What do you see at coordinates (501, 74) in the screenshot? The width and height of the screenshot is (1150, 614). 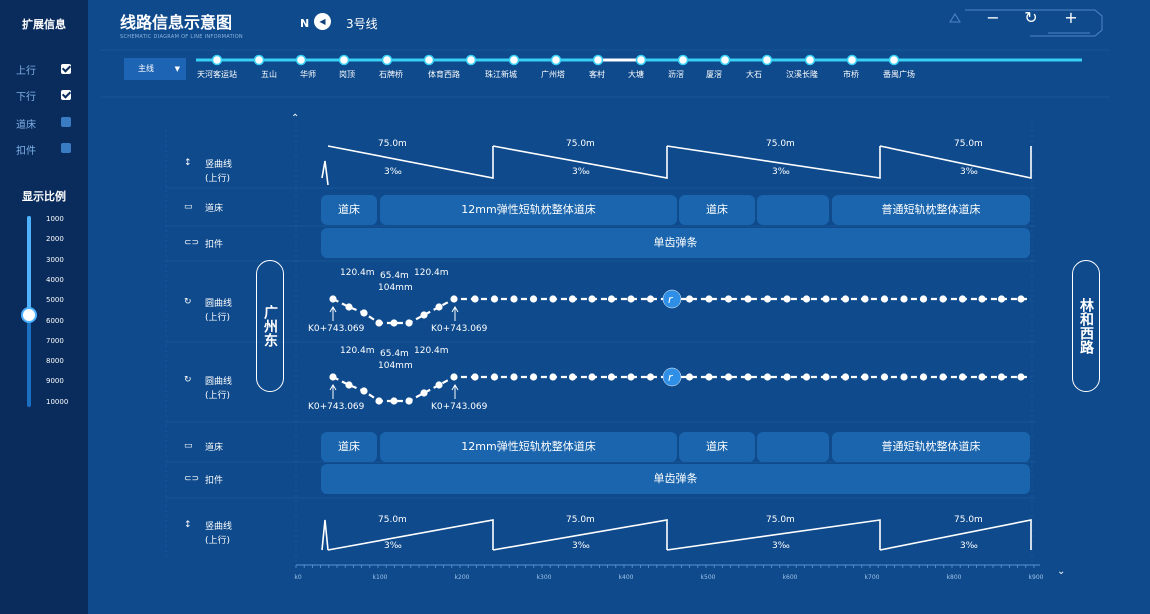 I see `station-label: 珠江新城` at bounding box center [501, 74].